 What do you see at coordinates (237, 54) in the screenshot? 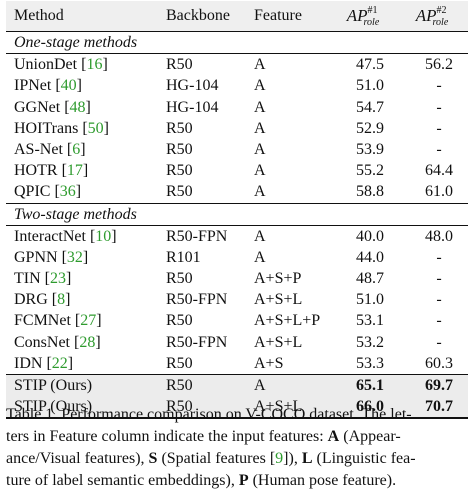
I see `section-rule` at bounding box center [237, 54].